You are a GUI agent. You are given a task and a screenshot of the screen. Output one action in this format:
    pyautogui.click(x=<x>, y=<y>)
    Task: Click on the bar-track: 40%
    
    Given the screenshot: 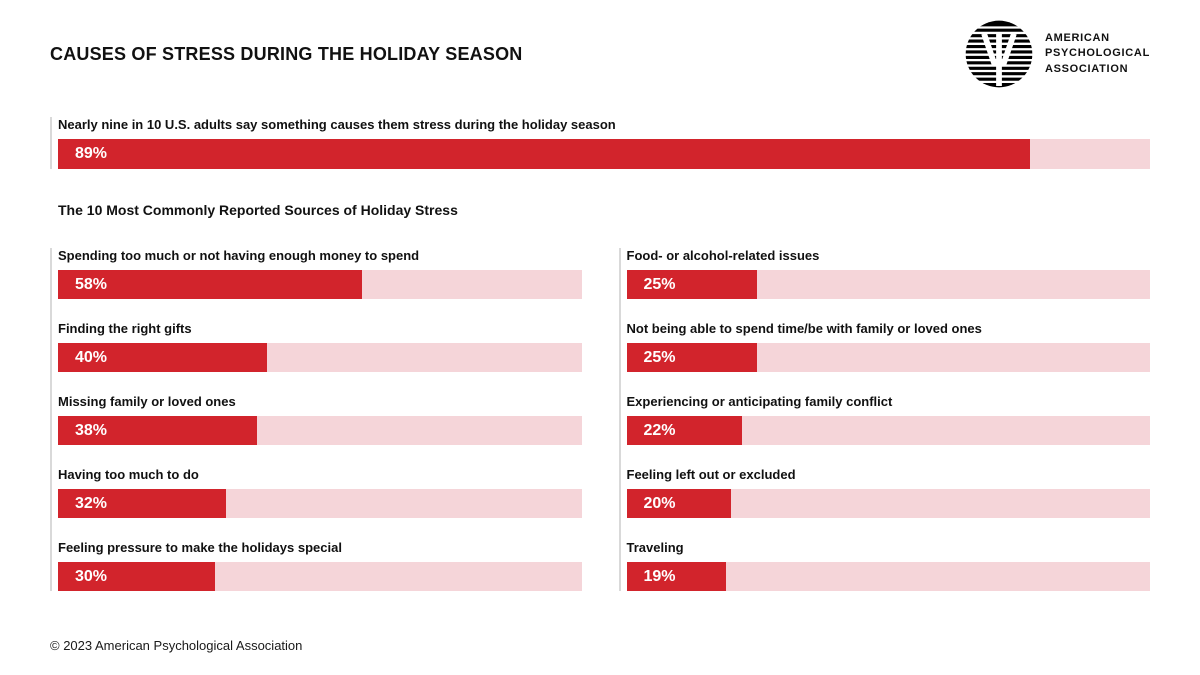 What is the action you would take?
    pyautogui.click(x=320, y=357)
    